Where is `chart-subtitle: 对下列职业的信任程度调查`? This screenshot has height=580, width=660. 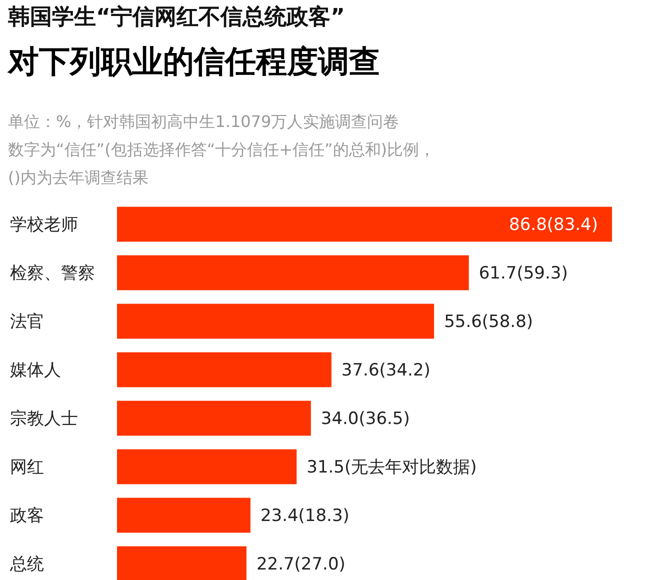 chart-subtitle: 对下列职业的信任程度调查 is located at coordinates (193, 62).